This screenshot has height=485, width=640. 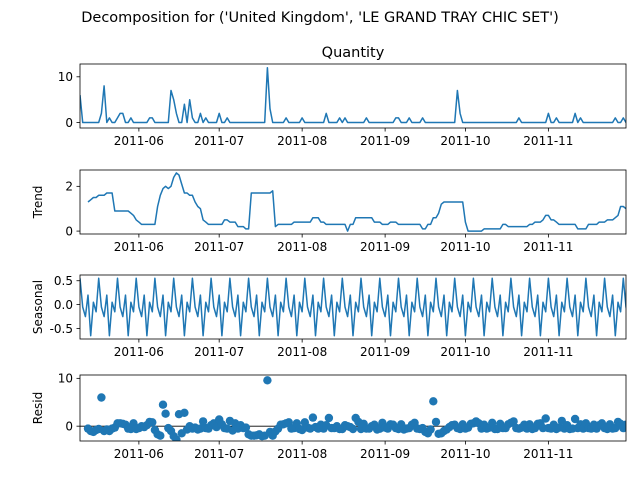 I want to click on y-tick-label: 0.0, so click(x=63, y=305).